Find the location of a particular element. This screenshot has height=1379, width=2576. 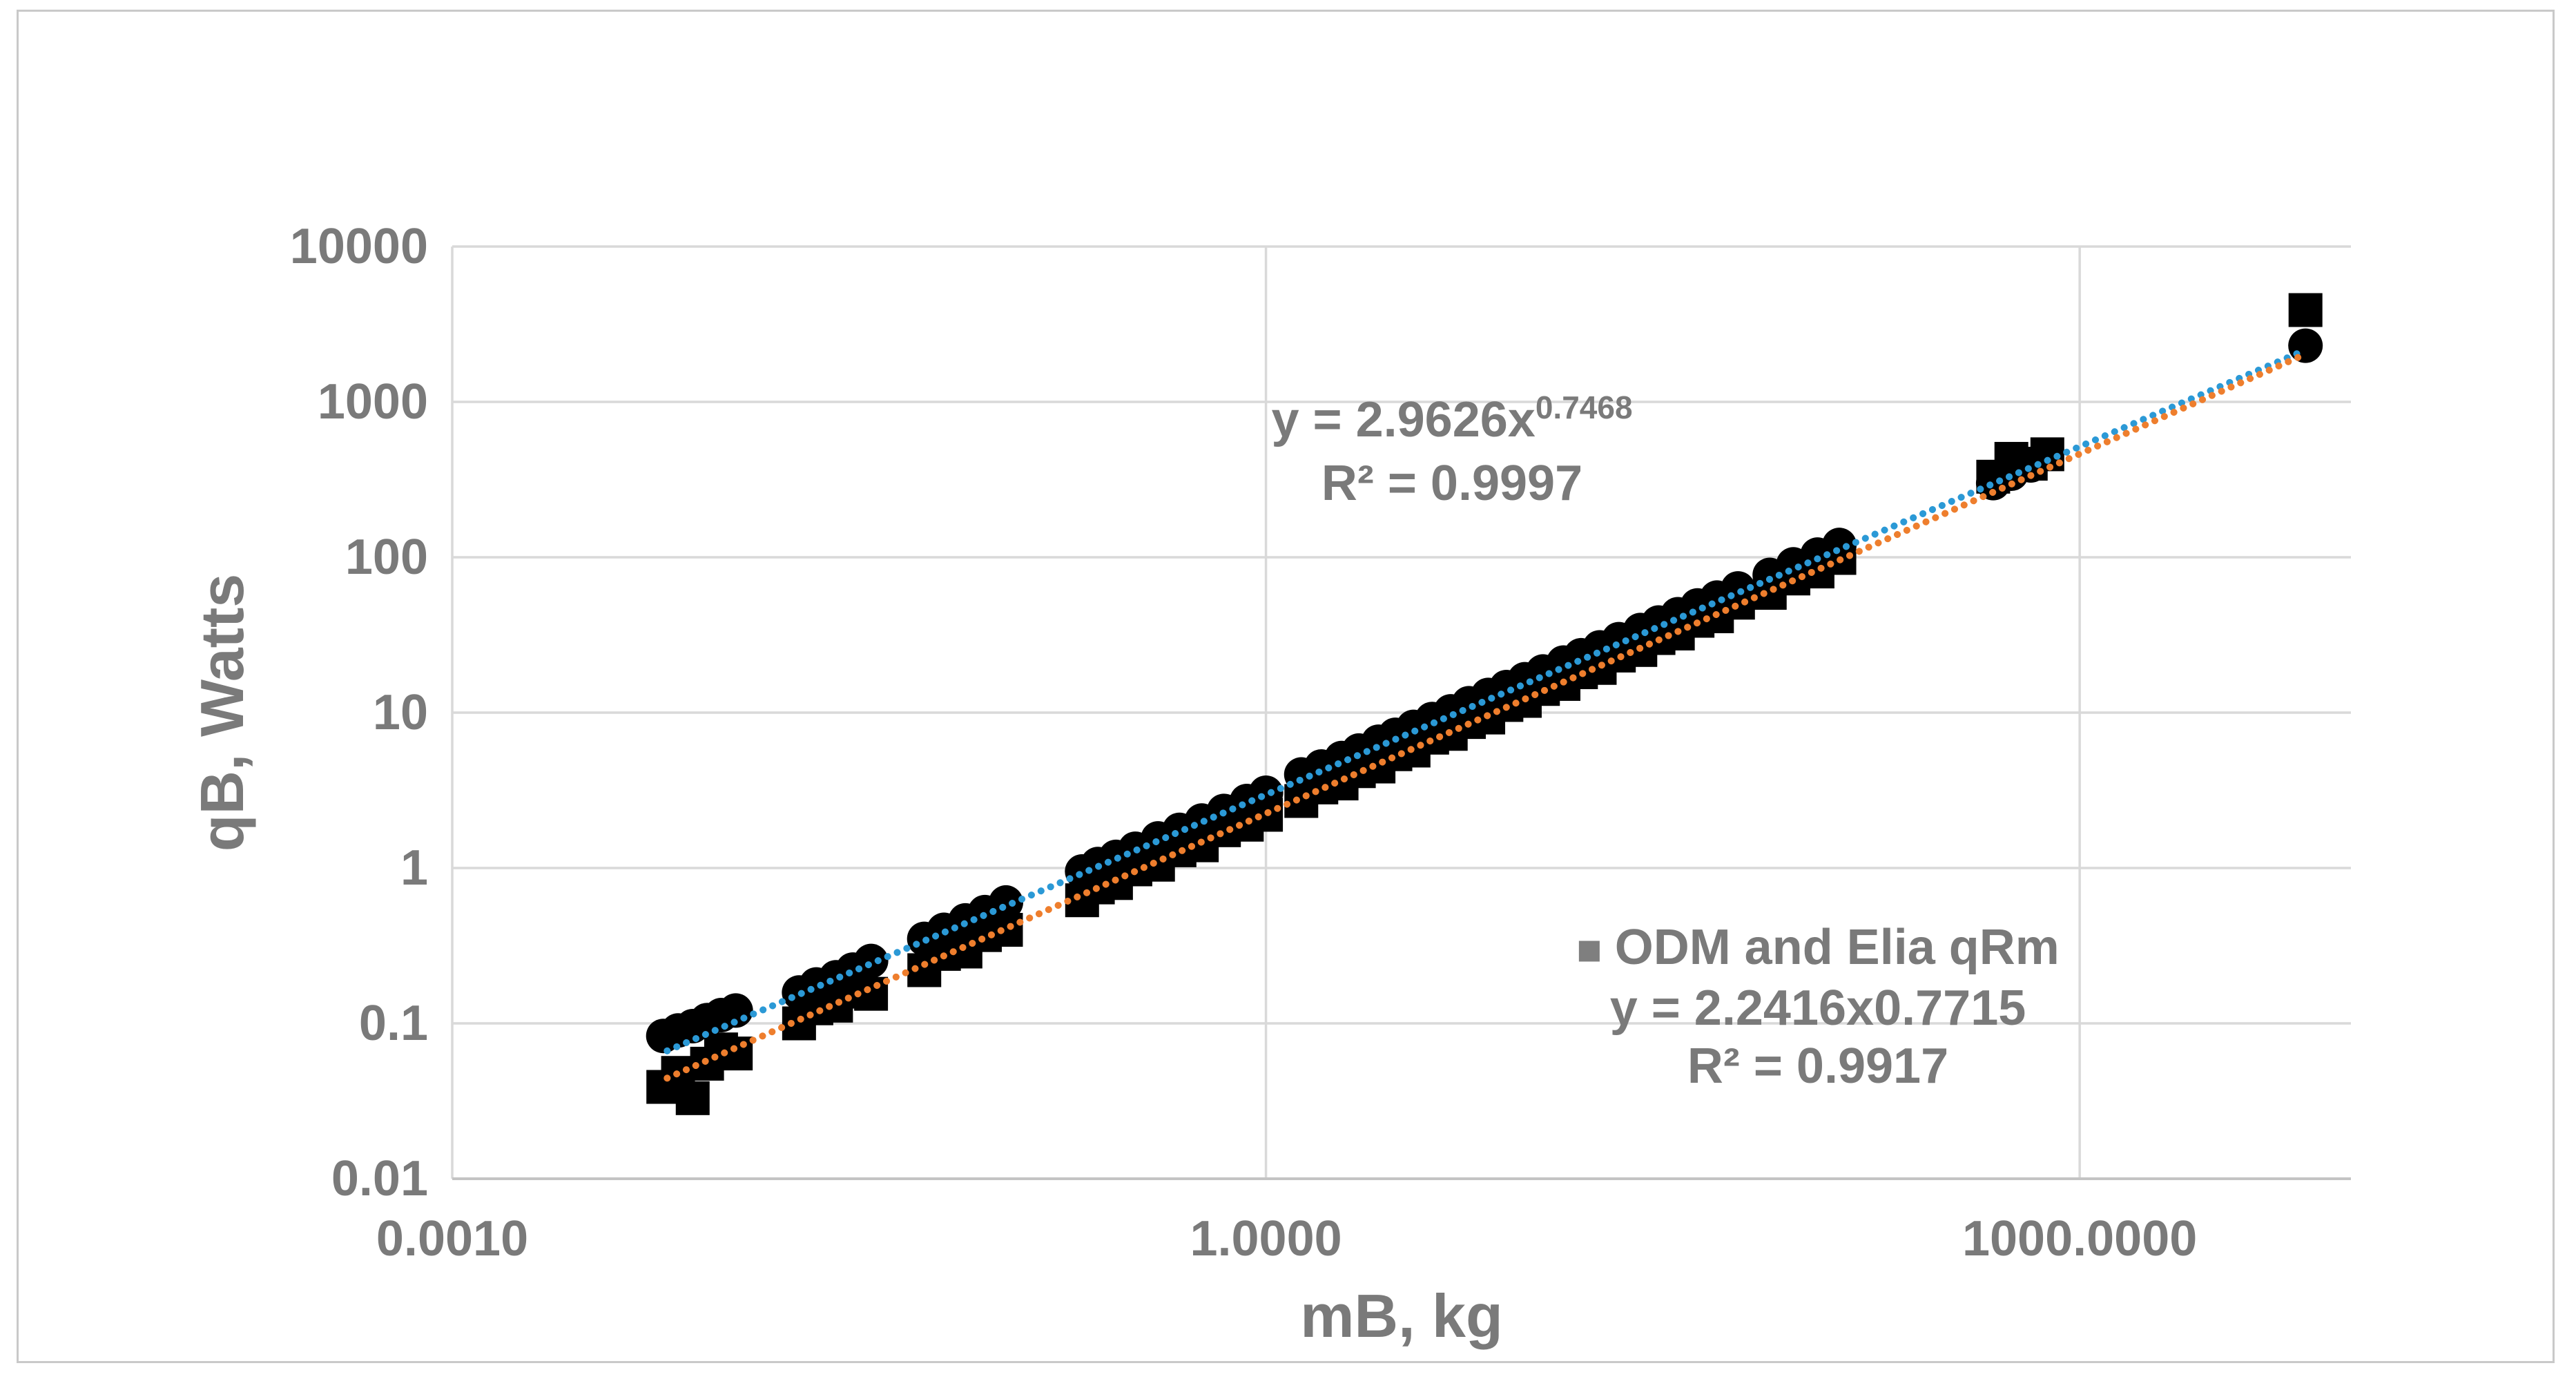

x-tick-label: 1.0000 is located at coordinates (1266, 1238).